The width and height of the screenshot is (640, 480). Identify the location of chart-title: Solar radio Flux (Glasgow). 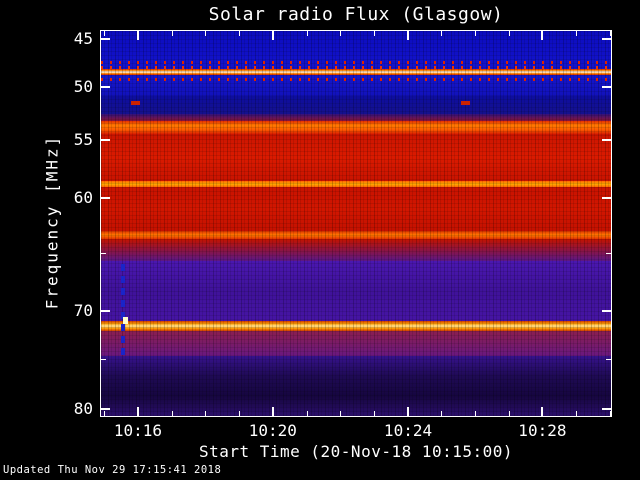
(356, 14).